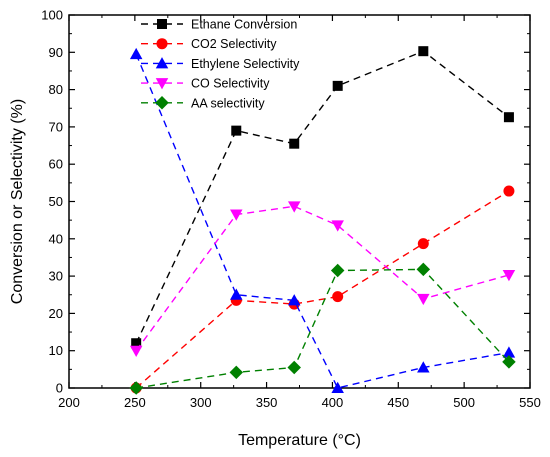  Describe the element at coordinates (56, 89) in the screenshot. I see `y-tick-label: 80` at that location.